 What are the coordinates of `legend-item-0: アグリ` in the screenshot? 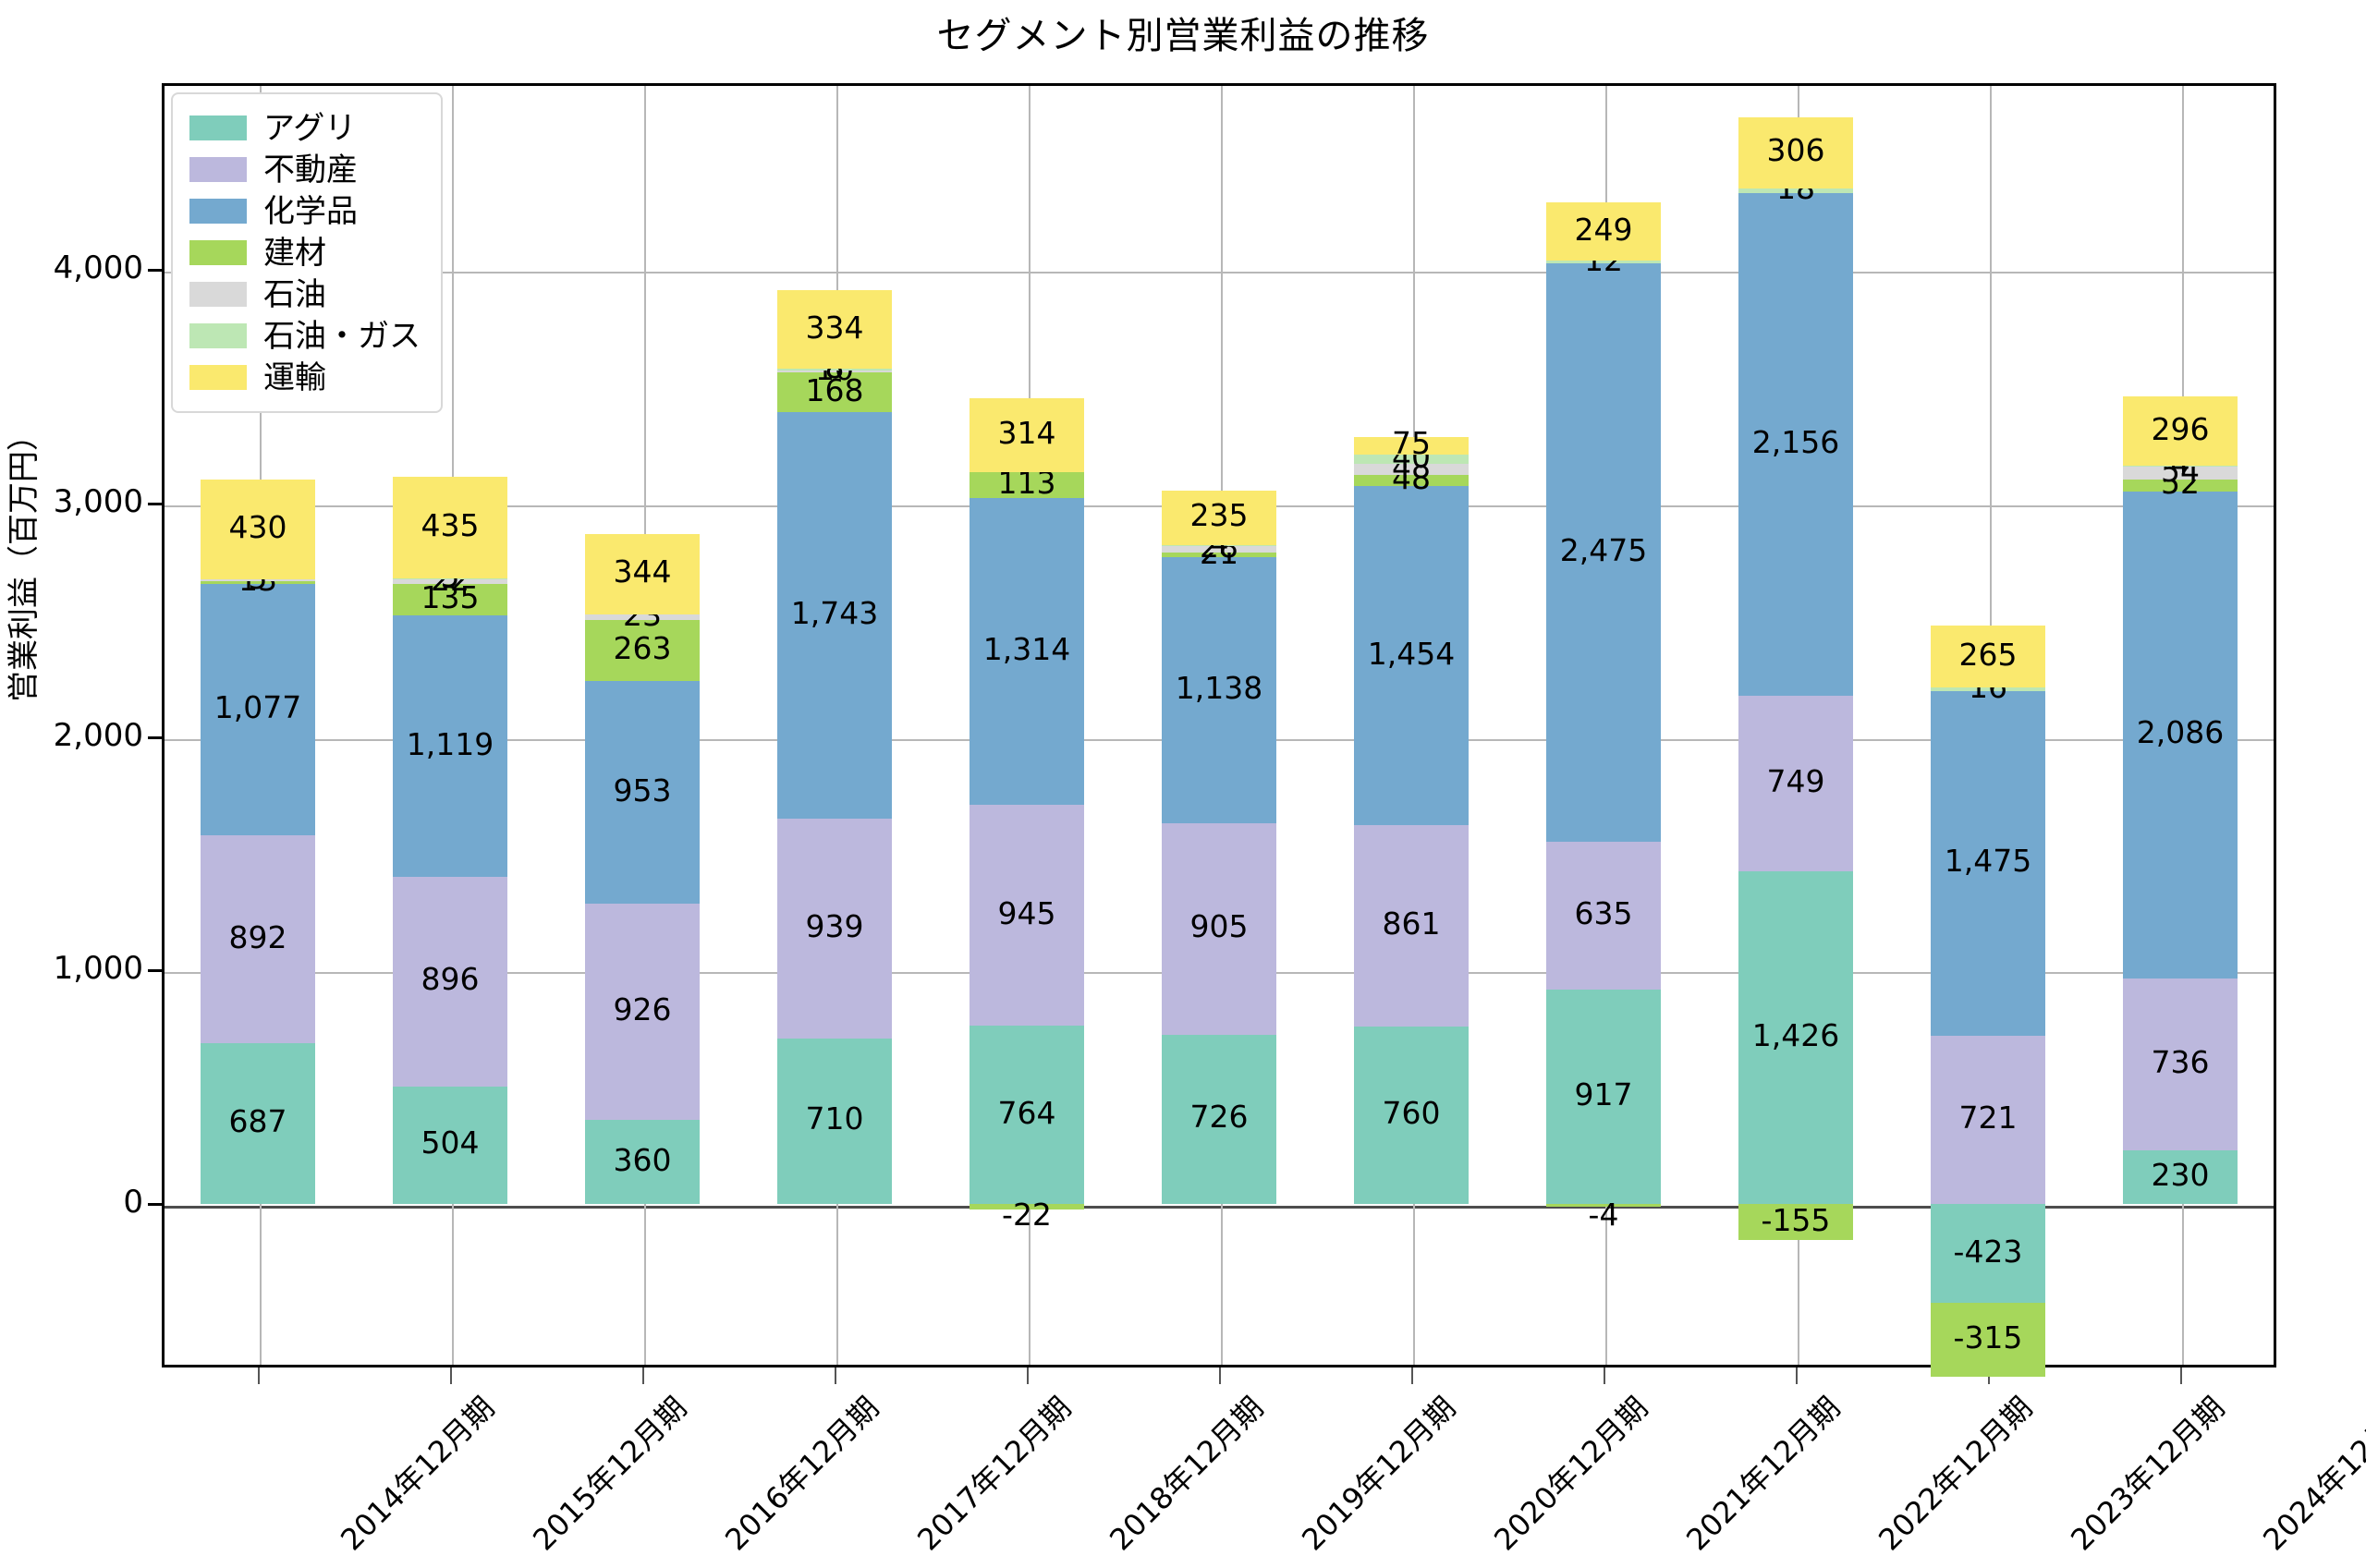 It's located at (305, 128).